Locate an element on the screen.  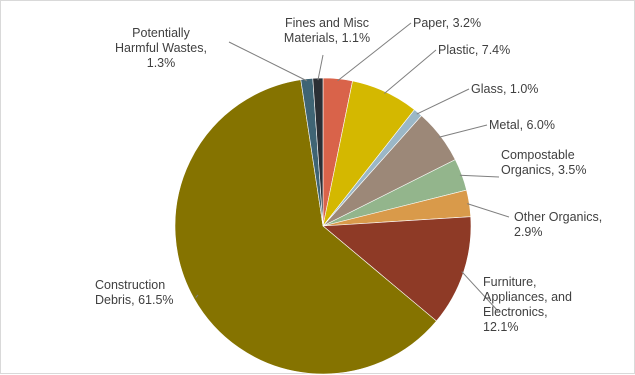
data-label-line: Compostable is located at coordinates (538, 155).